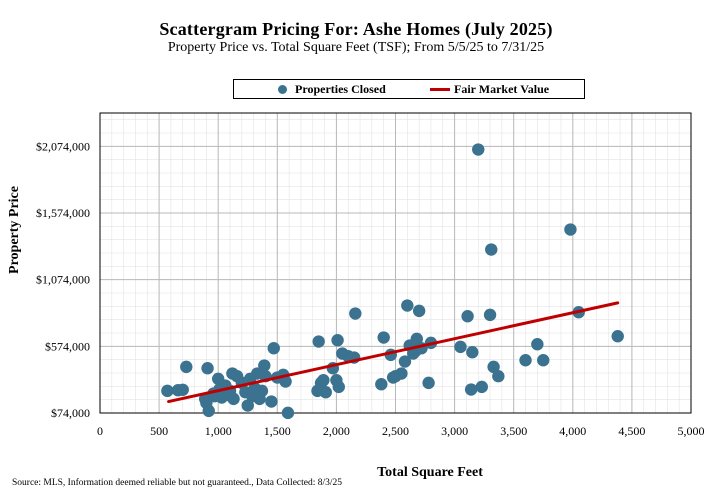 The height and width of the screenshot is (497, 712). What do you see at coordinates (70, 413) in the screenshot?
I see `y-tick-label: $74,000` at bounding box center [70, 413].